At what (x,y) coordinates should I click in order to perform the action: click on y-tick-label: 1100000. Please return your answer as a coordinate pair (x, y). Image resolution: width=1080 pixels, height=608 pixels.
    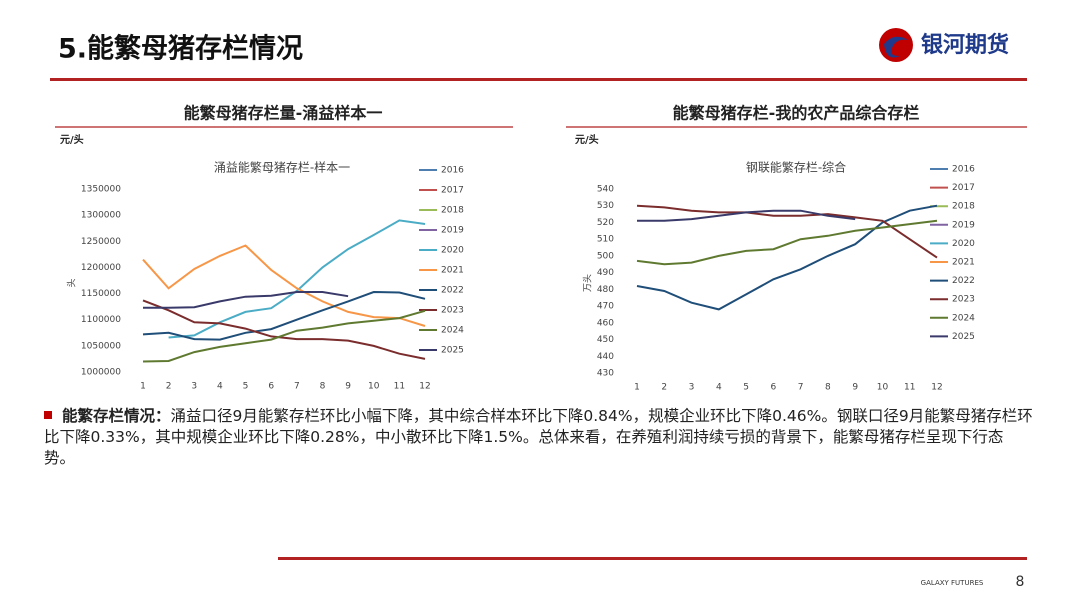
    Looking at the image, I should click on (101, 320).